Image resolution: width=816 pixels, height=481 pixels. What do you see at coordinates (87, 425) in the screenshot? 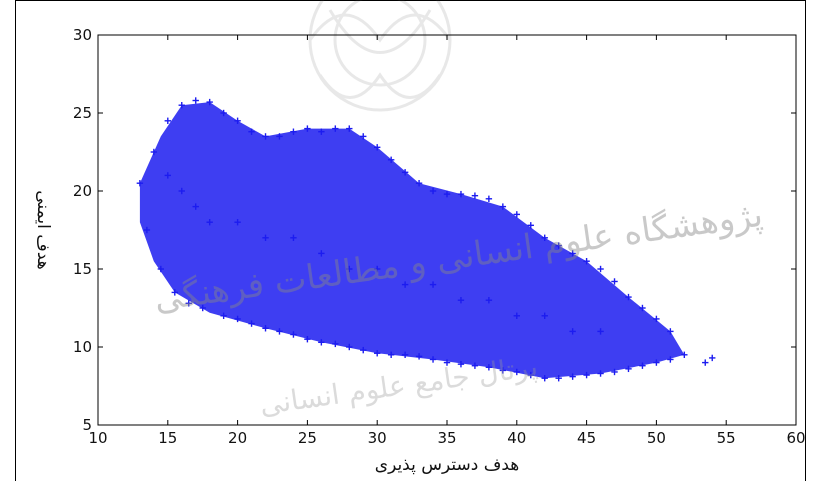
I see `y-tick-label: 5` at bounding box center [87, 425].